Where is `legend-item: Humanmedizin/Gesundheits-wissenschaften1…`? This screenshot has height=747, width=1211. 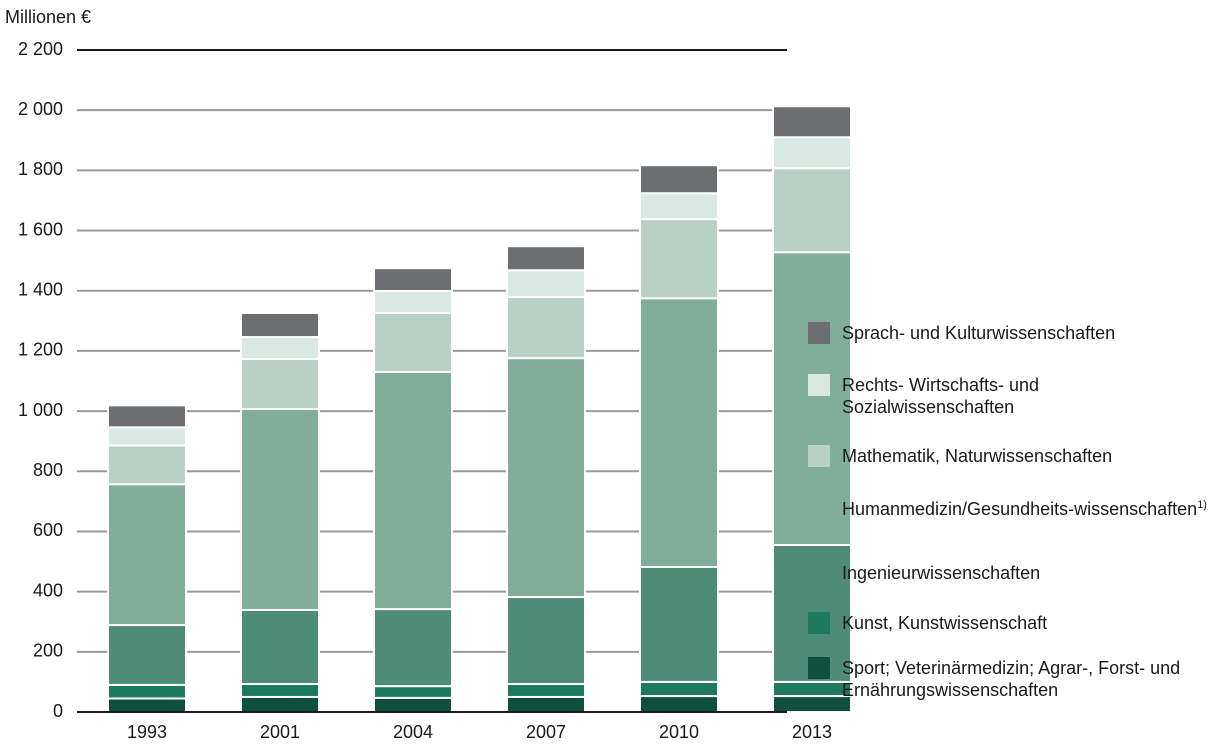
legend-item: Humanmedizin/Gesundheits-wissenschaften1… is located at coordinates (1009, 507).